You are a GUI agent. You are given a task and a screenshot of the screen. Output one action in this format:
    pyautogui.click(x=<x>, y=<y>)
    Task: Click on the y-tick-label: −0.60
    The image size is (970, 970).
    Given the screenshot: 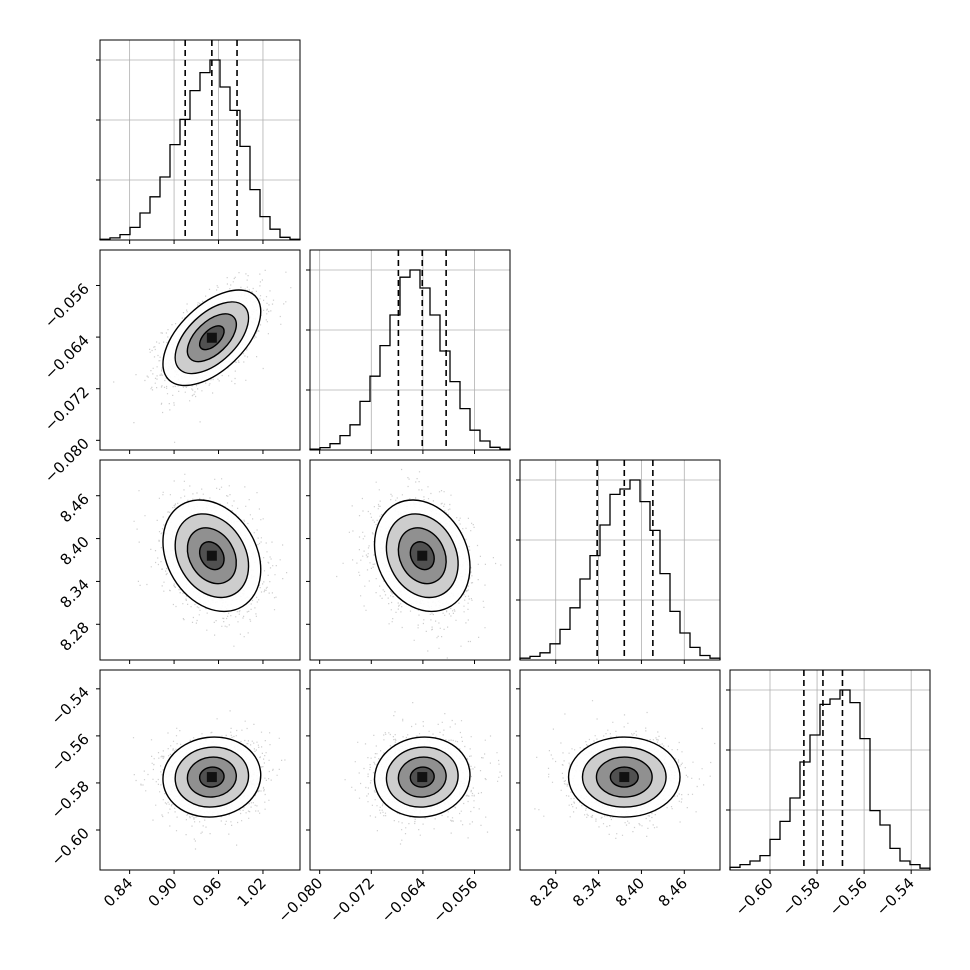 What is the action you would take?
    pyautogui.click(x=70, y=846)
    